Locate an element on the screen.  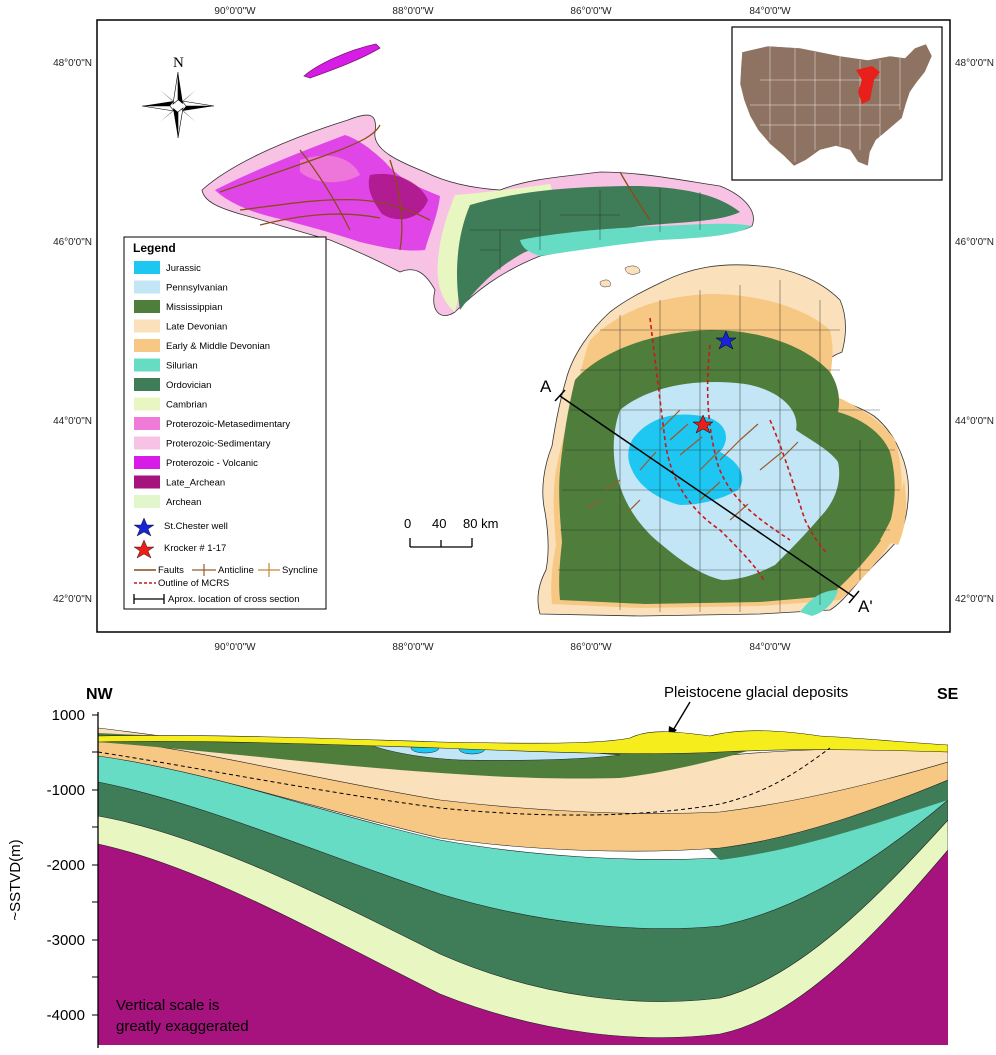
lon-label-top-88: 88°0'0"W is located at coordinates (413, 11).